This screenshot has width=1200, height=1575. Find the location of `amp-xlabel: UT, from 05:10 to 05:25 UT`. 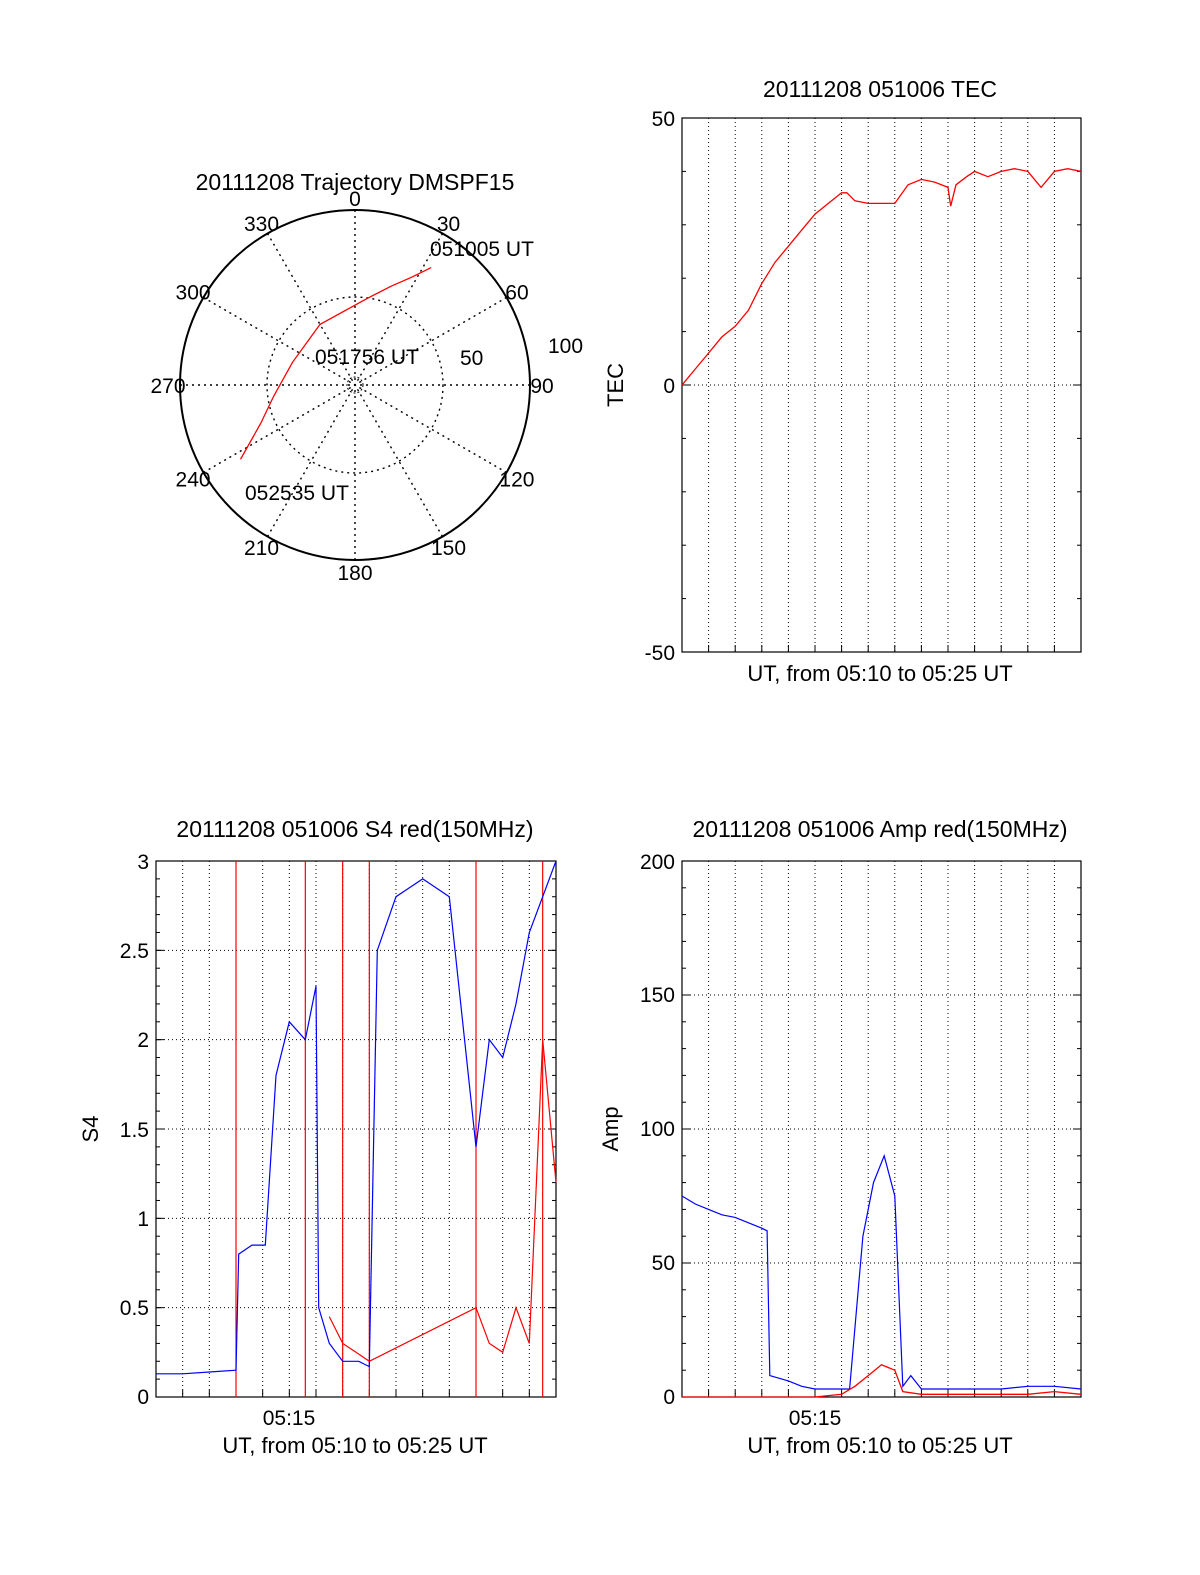

amp-xlabel: UT, from 05:10 to 05:25 UT is located at coordinates (879, 1445).